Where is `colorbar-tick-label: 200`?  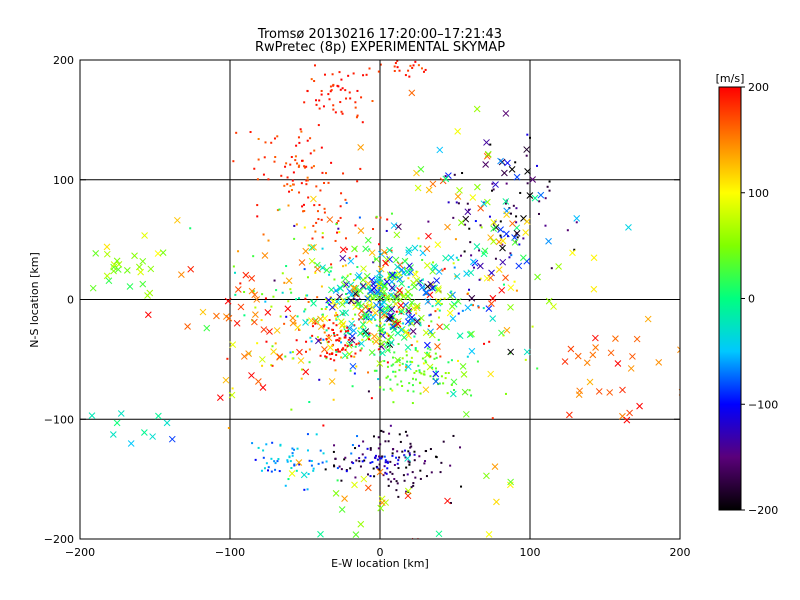
colorbar-tick-label: 200 is located at coordinates (758, 87).